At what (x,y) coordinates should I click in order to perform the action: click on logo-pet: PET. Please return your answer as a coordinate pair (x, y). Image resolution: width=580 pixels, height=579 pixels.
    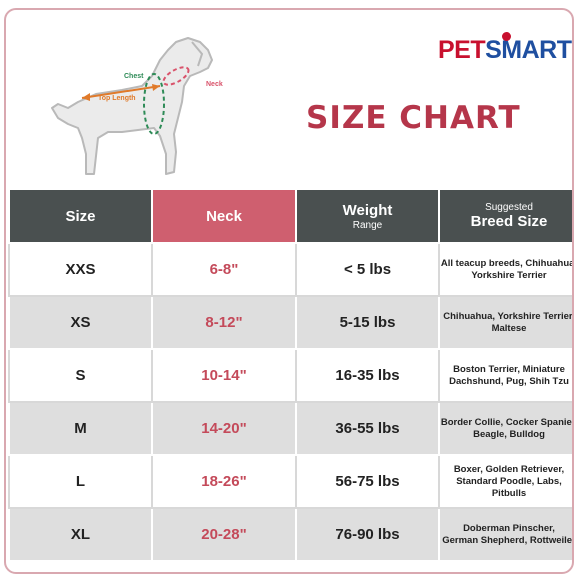
    Looking at the image, I should click on (462, 50).